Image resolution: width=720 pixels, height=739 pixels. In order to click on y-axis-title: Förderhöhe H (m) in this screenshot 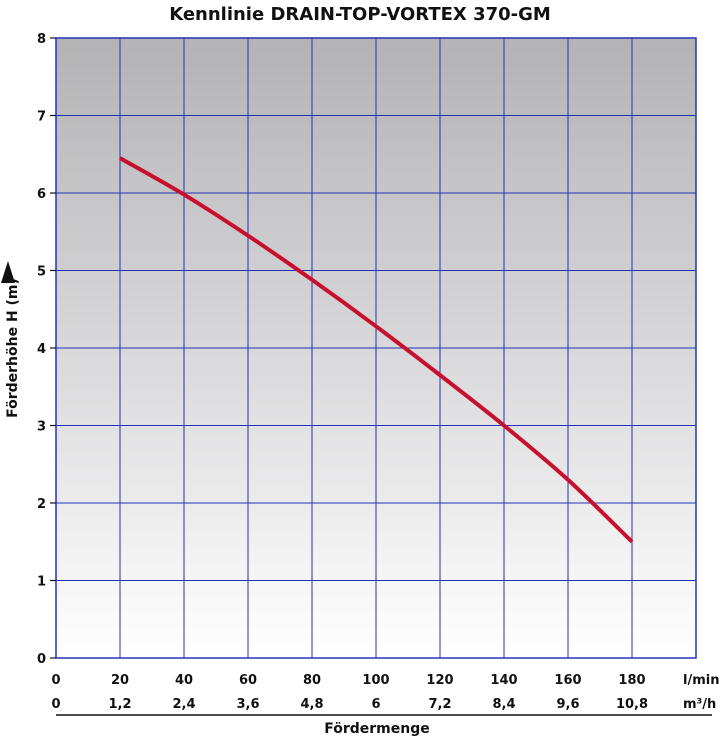, I will do `click(13, 348)`.